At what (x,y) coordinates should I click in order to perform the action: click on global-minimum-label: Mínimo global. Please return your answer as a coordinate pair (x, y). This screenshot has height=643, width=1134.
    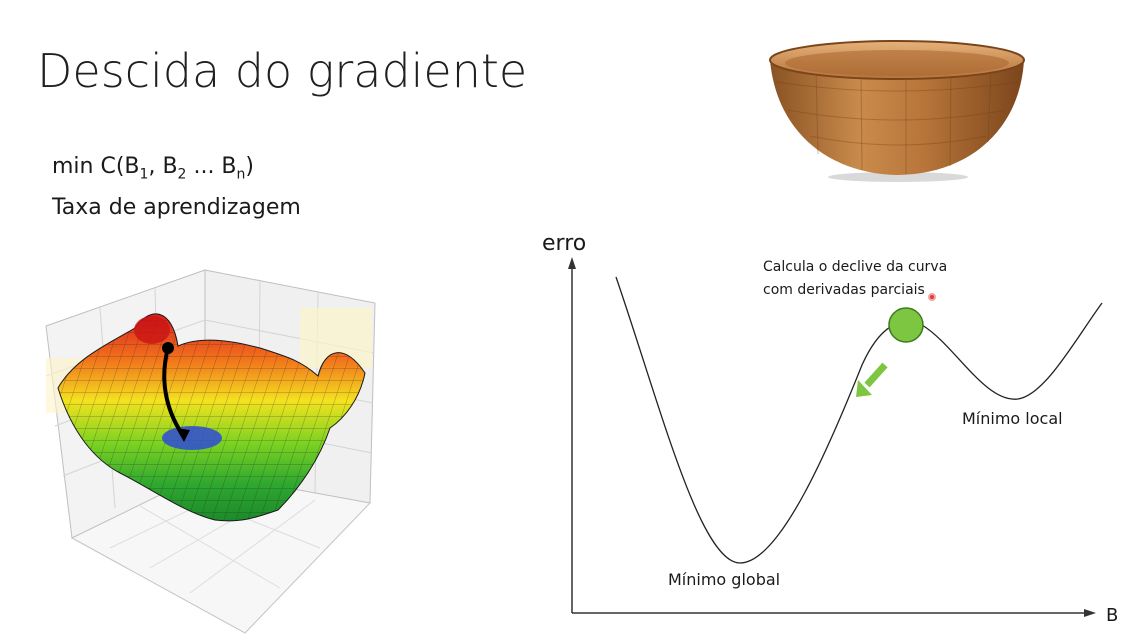
    Looking at the image, I should click on (724, 579).